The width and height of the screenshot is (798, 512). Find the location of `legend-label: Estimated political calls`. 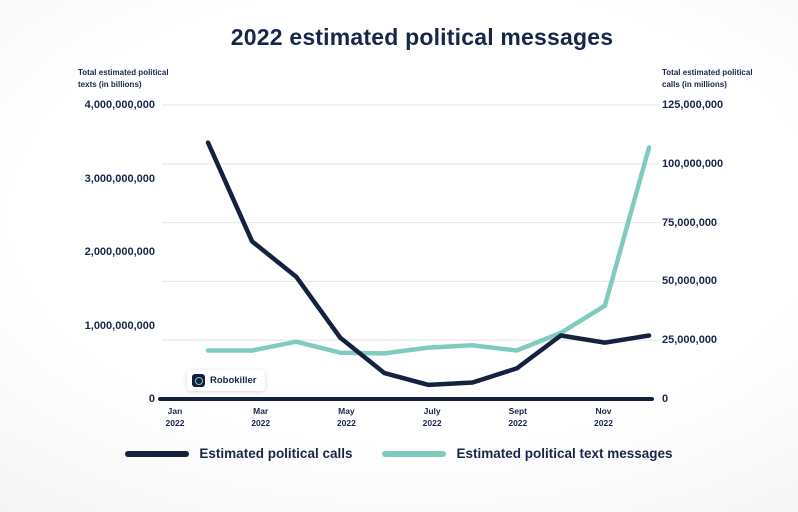

legend-label: Estimated political calls is located at coordinates (276, 453).